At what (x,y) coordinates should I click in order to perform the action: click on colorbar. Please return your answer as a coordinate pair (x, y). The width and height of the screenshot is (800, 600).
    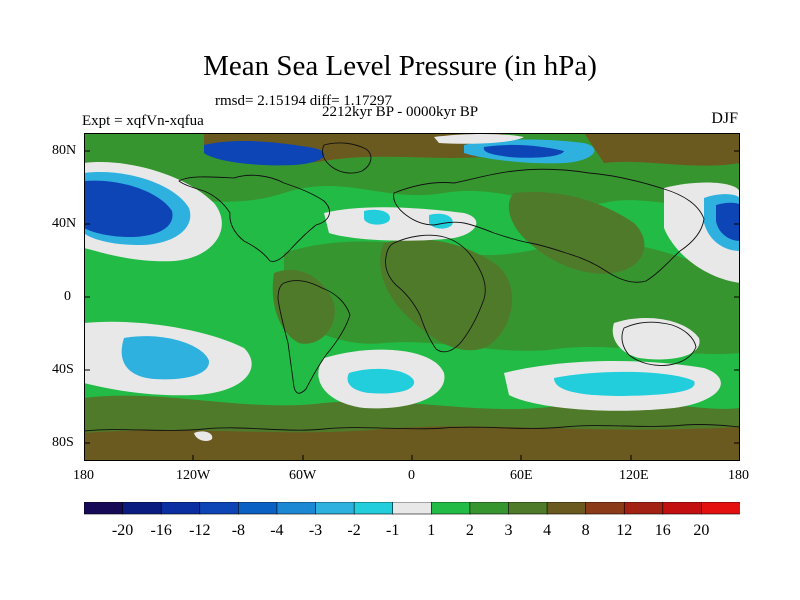
    Looking at the image, I should click on (412, 508).